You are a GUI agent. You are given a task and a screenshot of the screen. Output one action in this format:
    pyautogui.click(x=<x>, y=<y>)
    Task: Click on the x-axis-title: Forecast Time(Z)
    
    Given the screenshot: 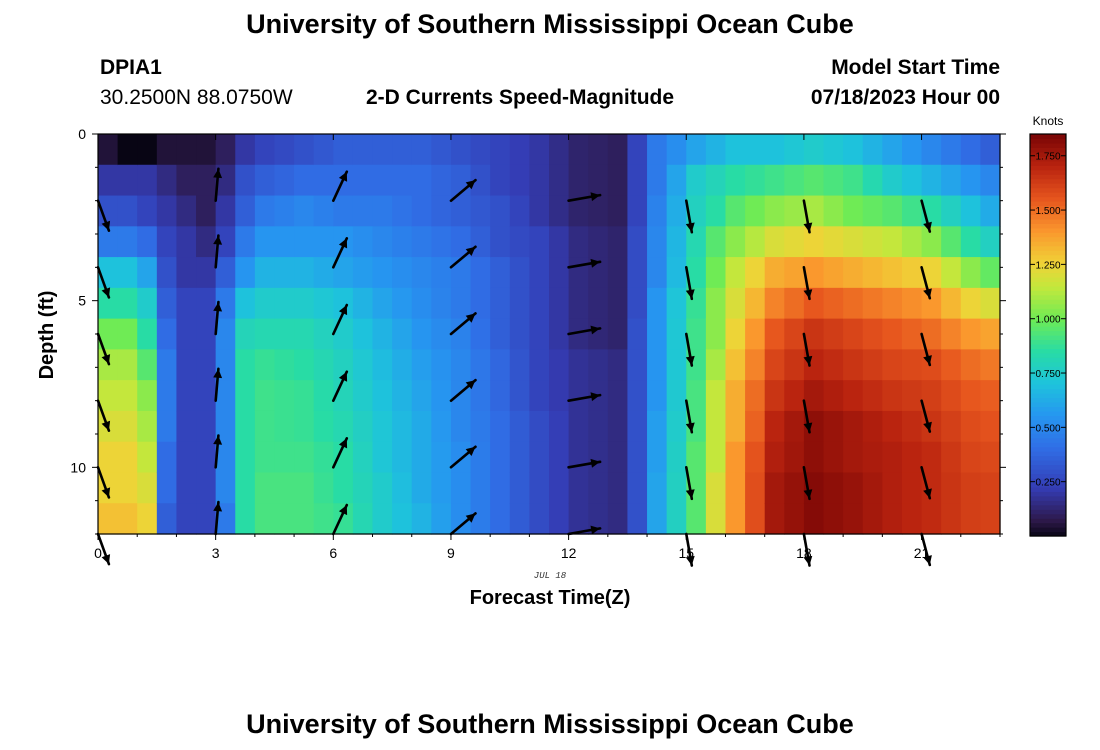 What is the action you would take?
    pyautogui.click(x=550, y=598)
    